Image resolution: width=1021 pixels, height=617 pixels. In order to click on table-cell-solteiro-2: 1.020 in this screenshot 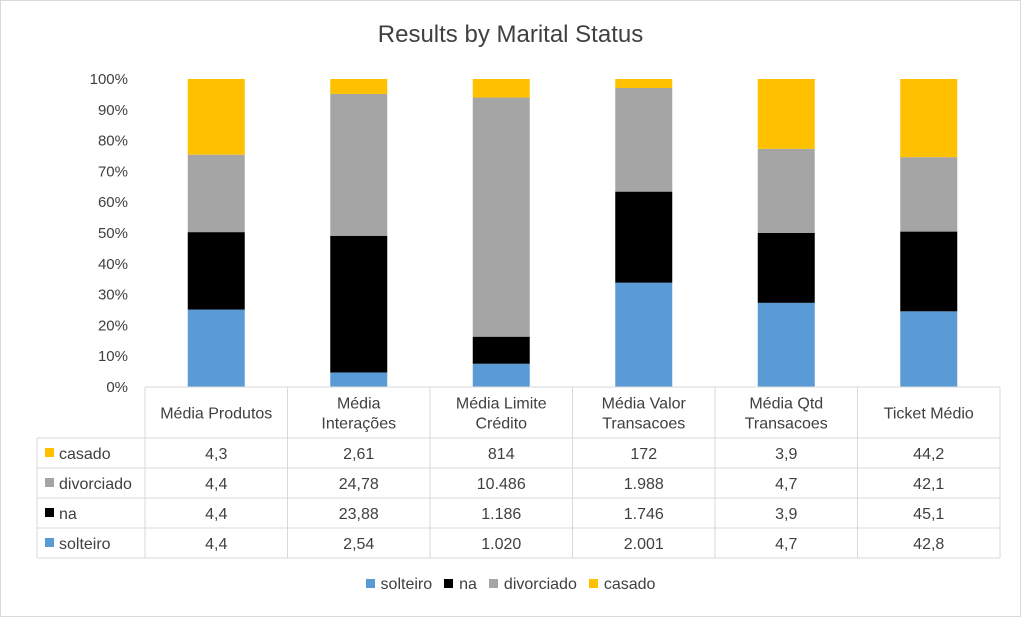, I will do `click(501, 544)`.